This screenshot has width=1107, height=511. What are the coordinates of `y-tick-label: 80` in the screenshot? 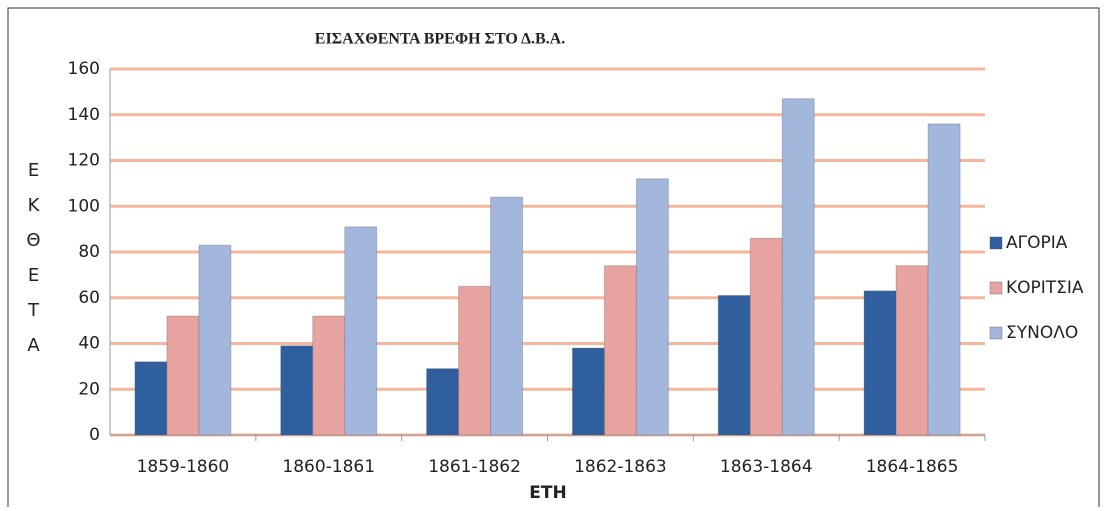 It's located at (89, 252).